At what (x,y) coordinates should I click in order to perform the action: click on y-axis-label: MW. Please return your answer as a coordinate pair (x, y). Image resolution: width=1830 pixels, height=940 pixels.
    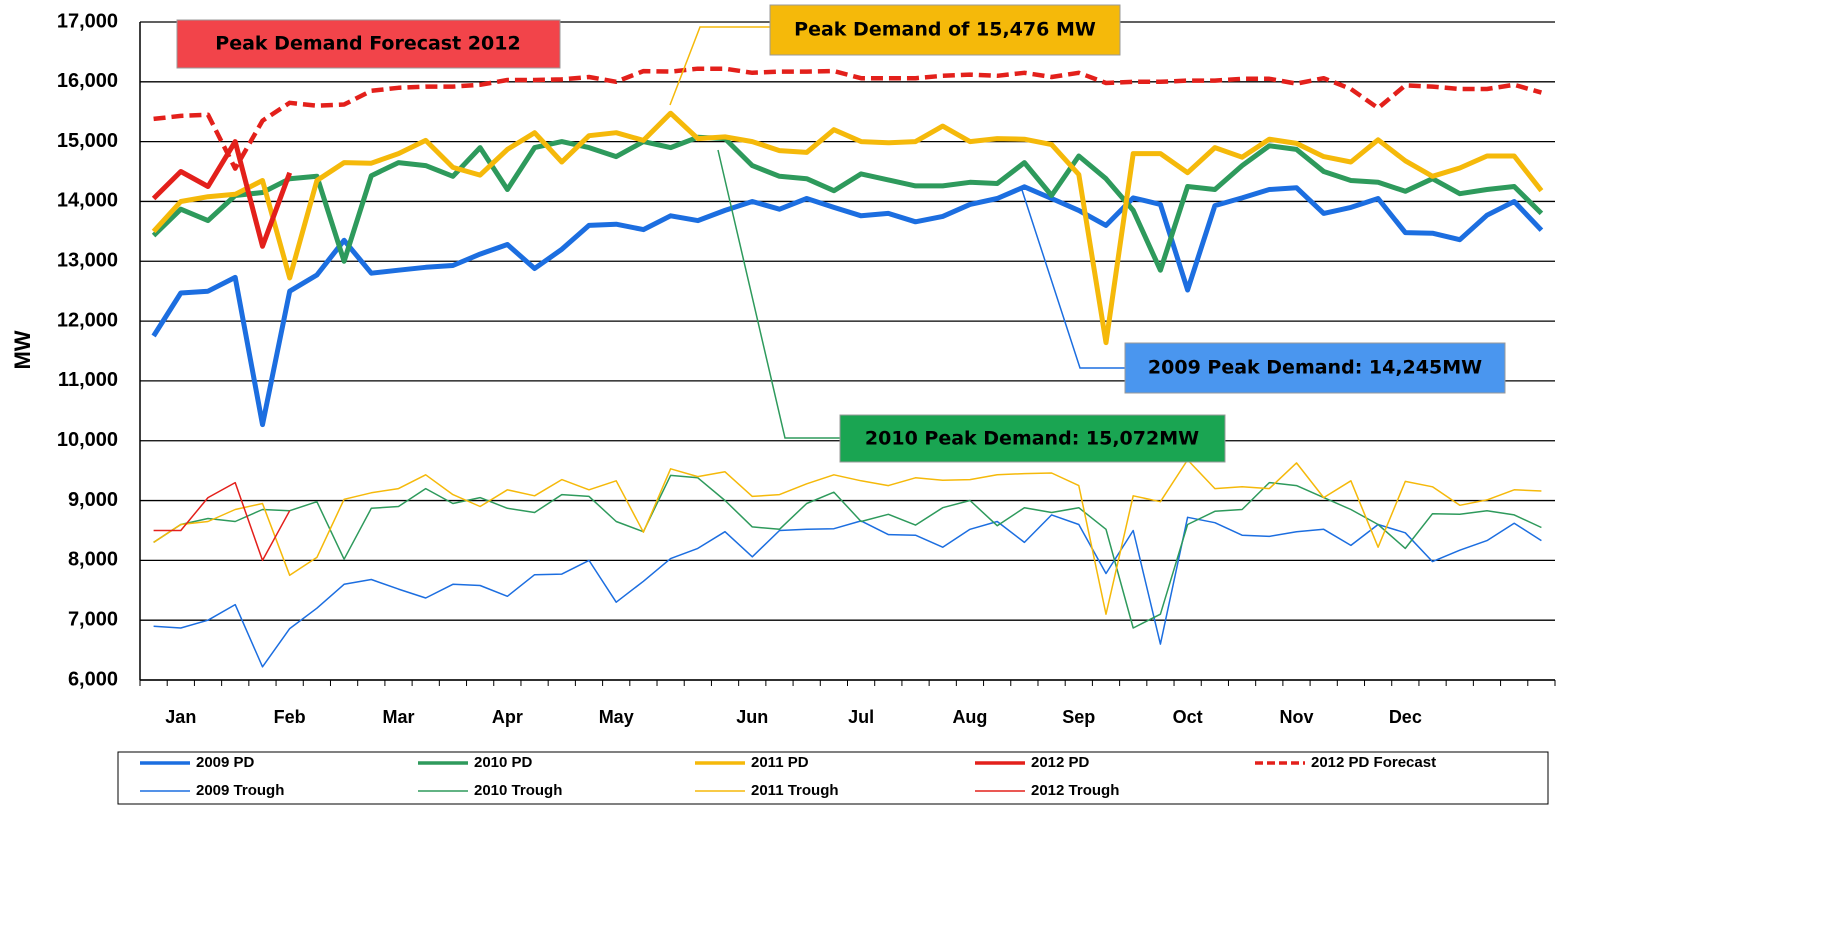
    Looking at the image, I should click on (22, 349).